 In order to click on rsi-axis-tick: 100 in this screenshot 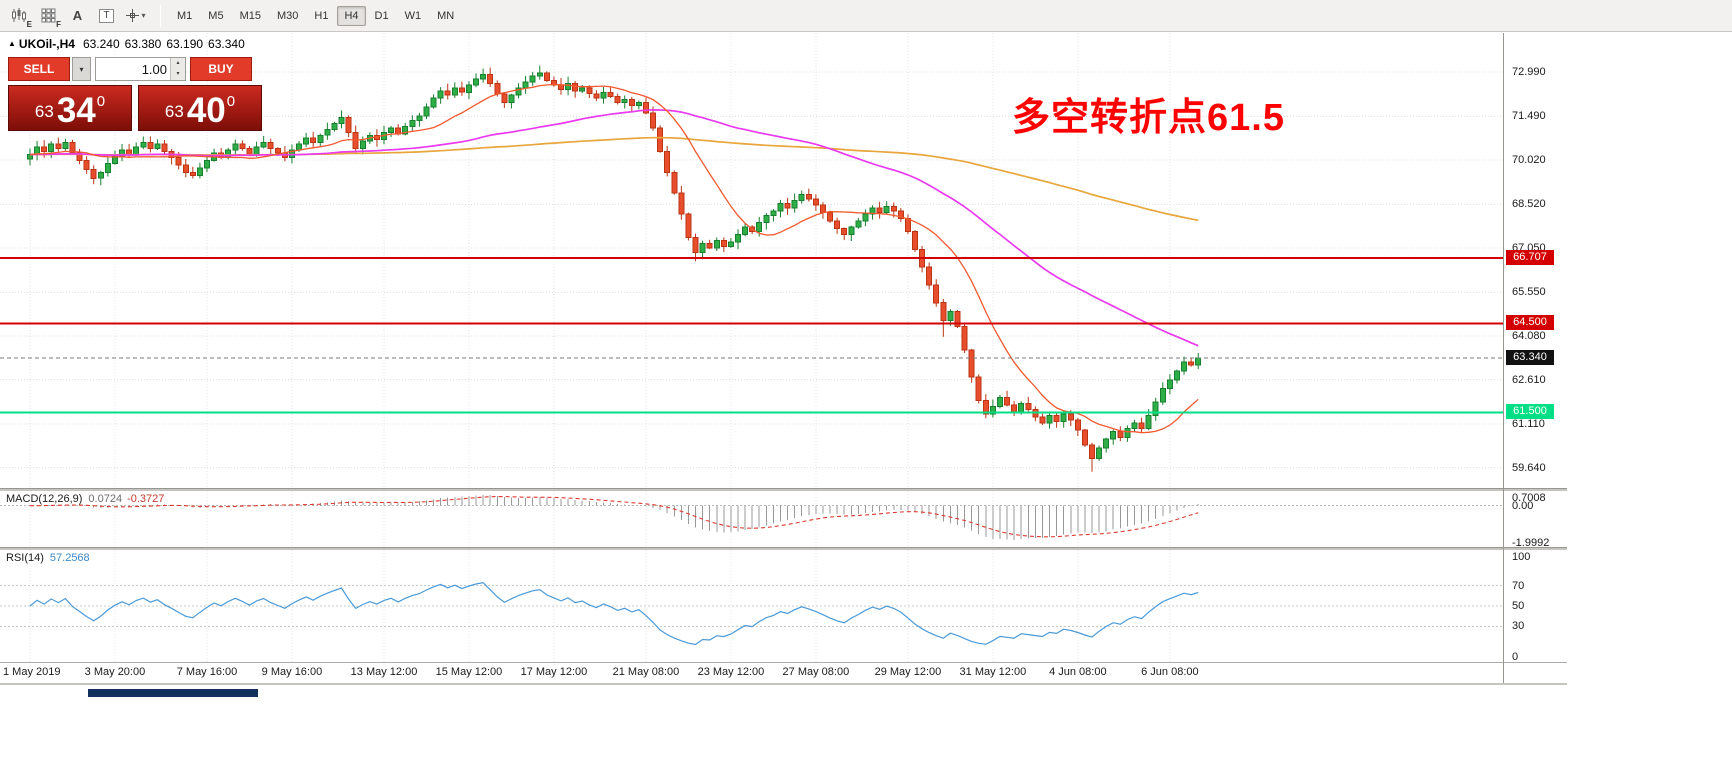, I will do `click(1521, 557)`.